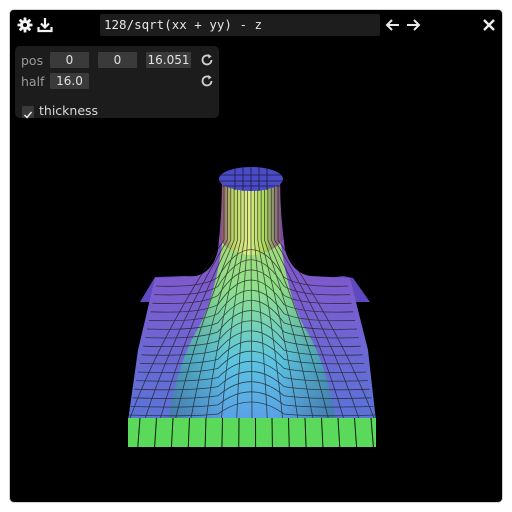 The width and height of the screenshot is (512, 512). Describe the element at coordinates (69, 81) in the screenshot. I see `half-field: 16.0` at that location.